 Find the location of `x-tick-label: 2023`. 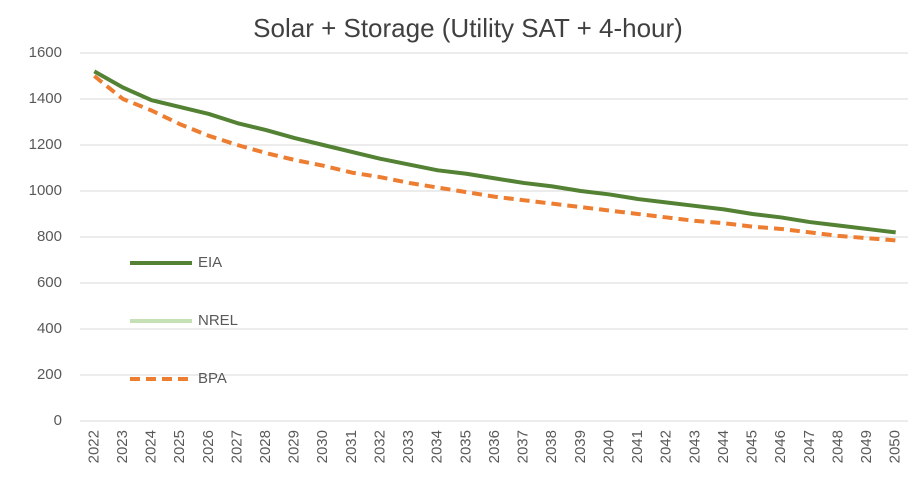

x-tick-label: 2023 is located at coordinates (122, 446).